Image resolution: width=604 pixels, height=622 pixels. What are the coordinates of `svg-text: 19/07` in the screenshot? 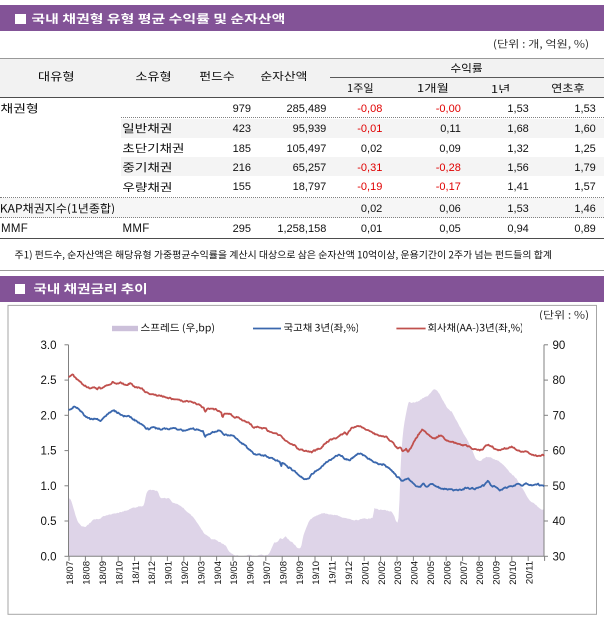 It's located at (267, 573).